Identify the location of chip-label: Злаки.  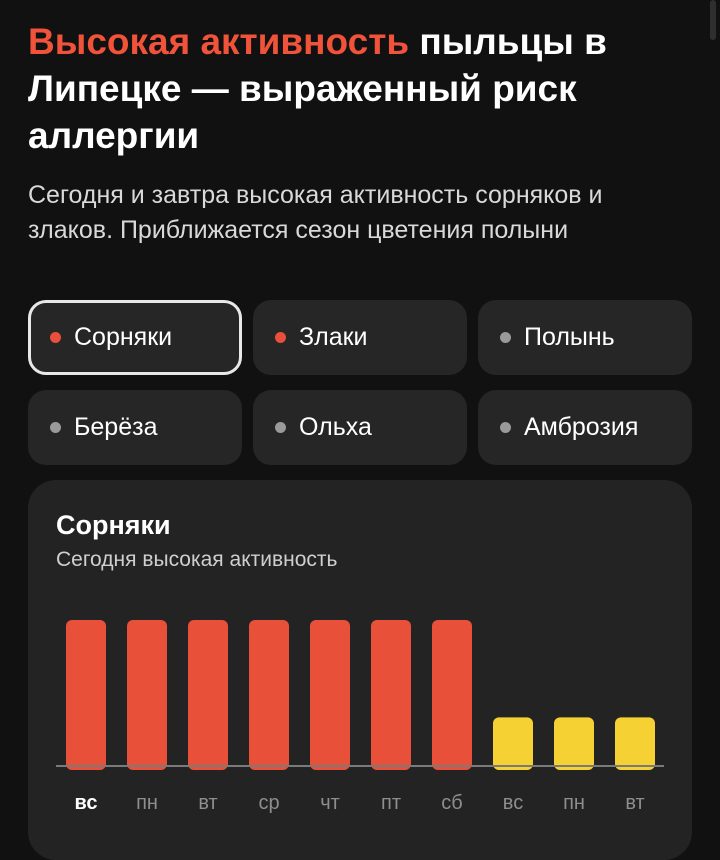
(333, 337).